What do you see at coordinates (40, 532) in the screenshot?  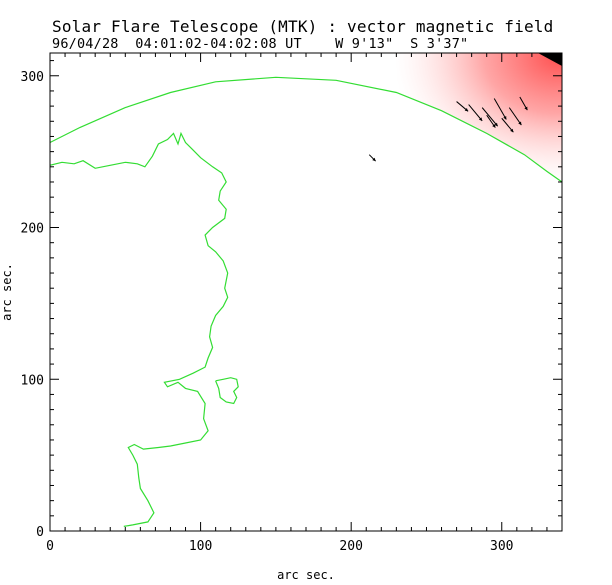 I see `y-tick-label: 0` at bounding box center [40, 532].